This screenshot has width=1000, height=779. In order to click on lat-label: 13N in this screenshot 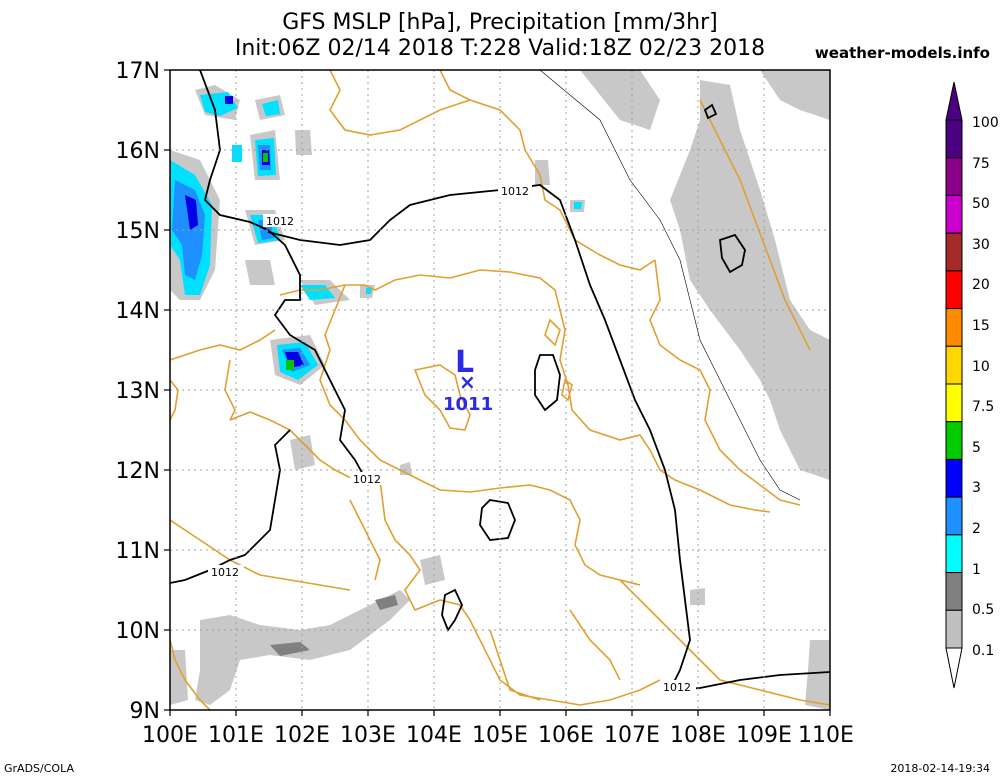, I will do `click(138, 391)`.